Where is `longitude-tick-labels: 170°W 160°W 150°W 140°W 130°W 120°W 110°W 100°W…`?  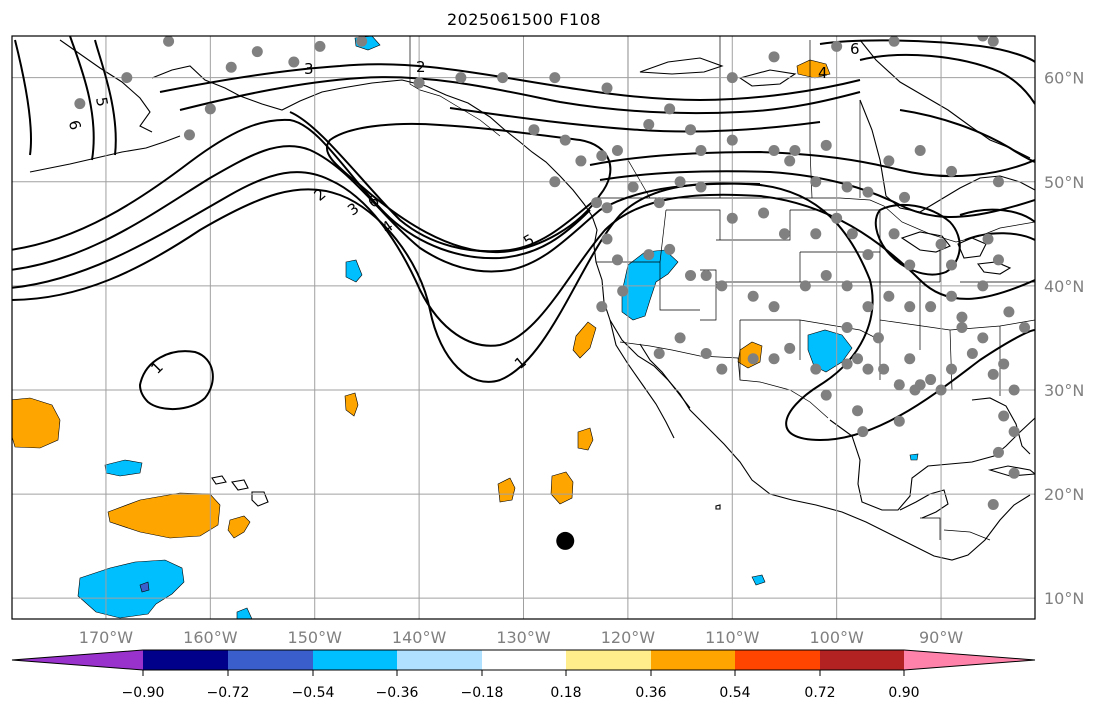 longitude-tick-labels: 170°W 160°W 150°W 140°W 130°W 120°W 110°W 100°W… is located at coordinates (521, 637).